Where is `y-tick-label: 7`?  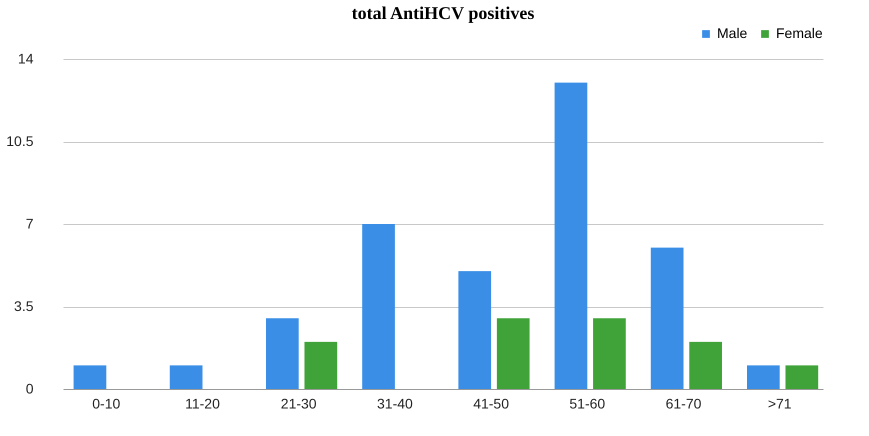
y-tick-label: 7 is located at coordinates (30, 224).